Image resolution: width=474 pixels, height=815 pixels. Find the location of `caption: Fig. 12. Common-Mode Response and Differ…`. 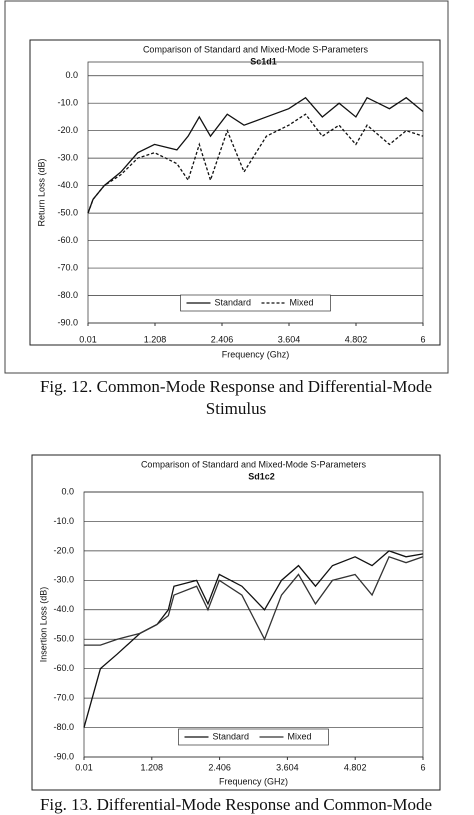

caption: Fig. 12. Common-Mode Response and Differ… is located at coordinates (236, 386).